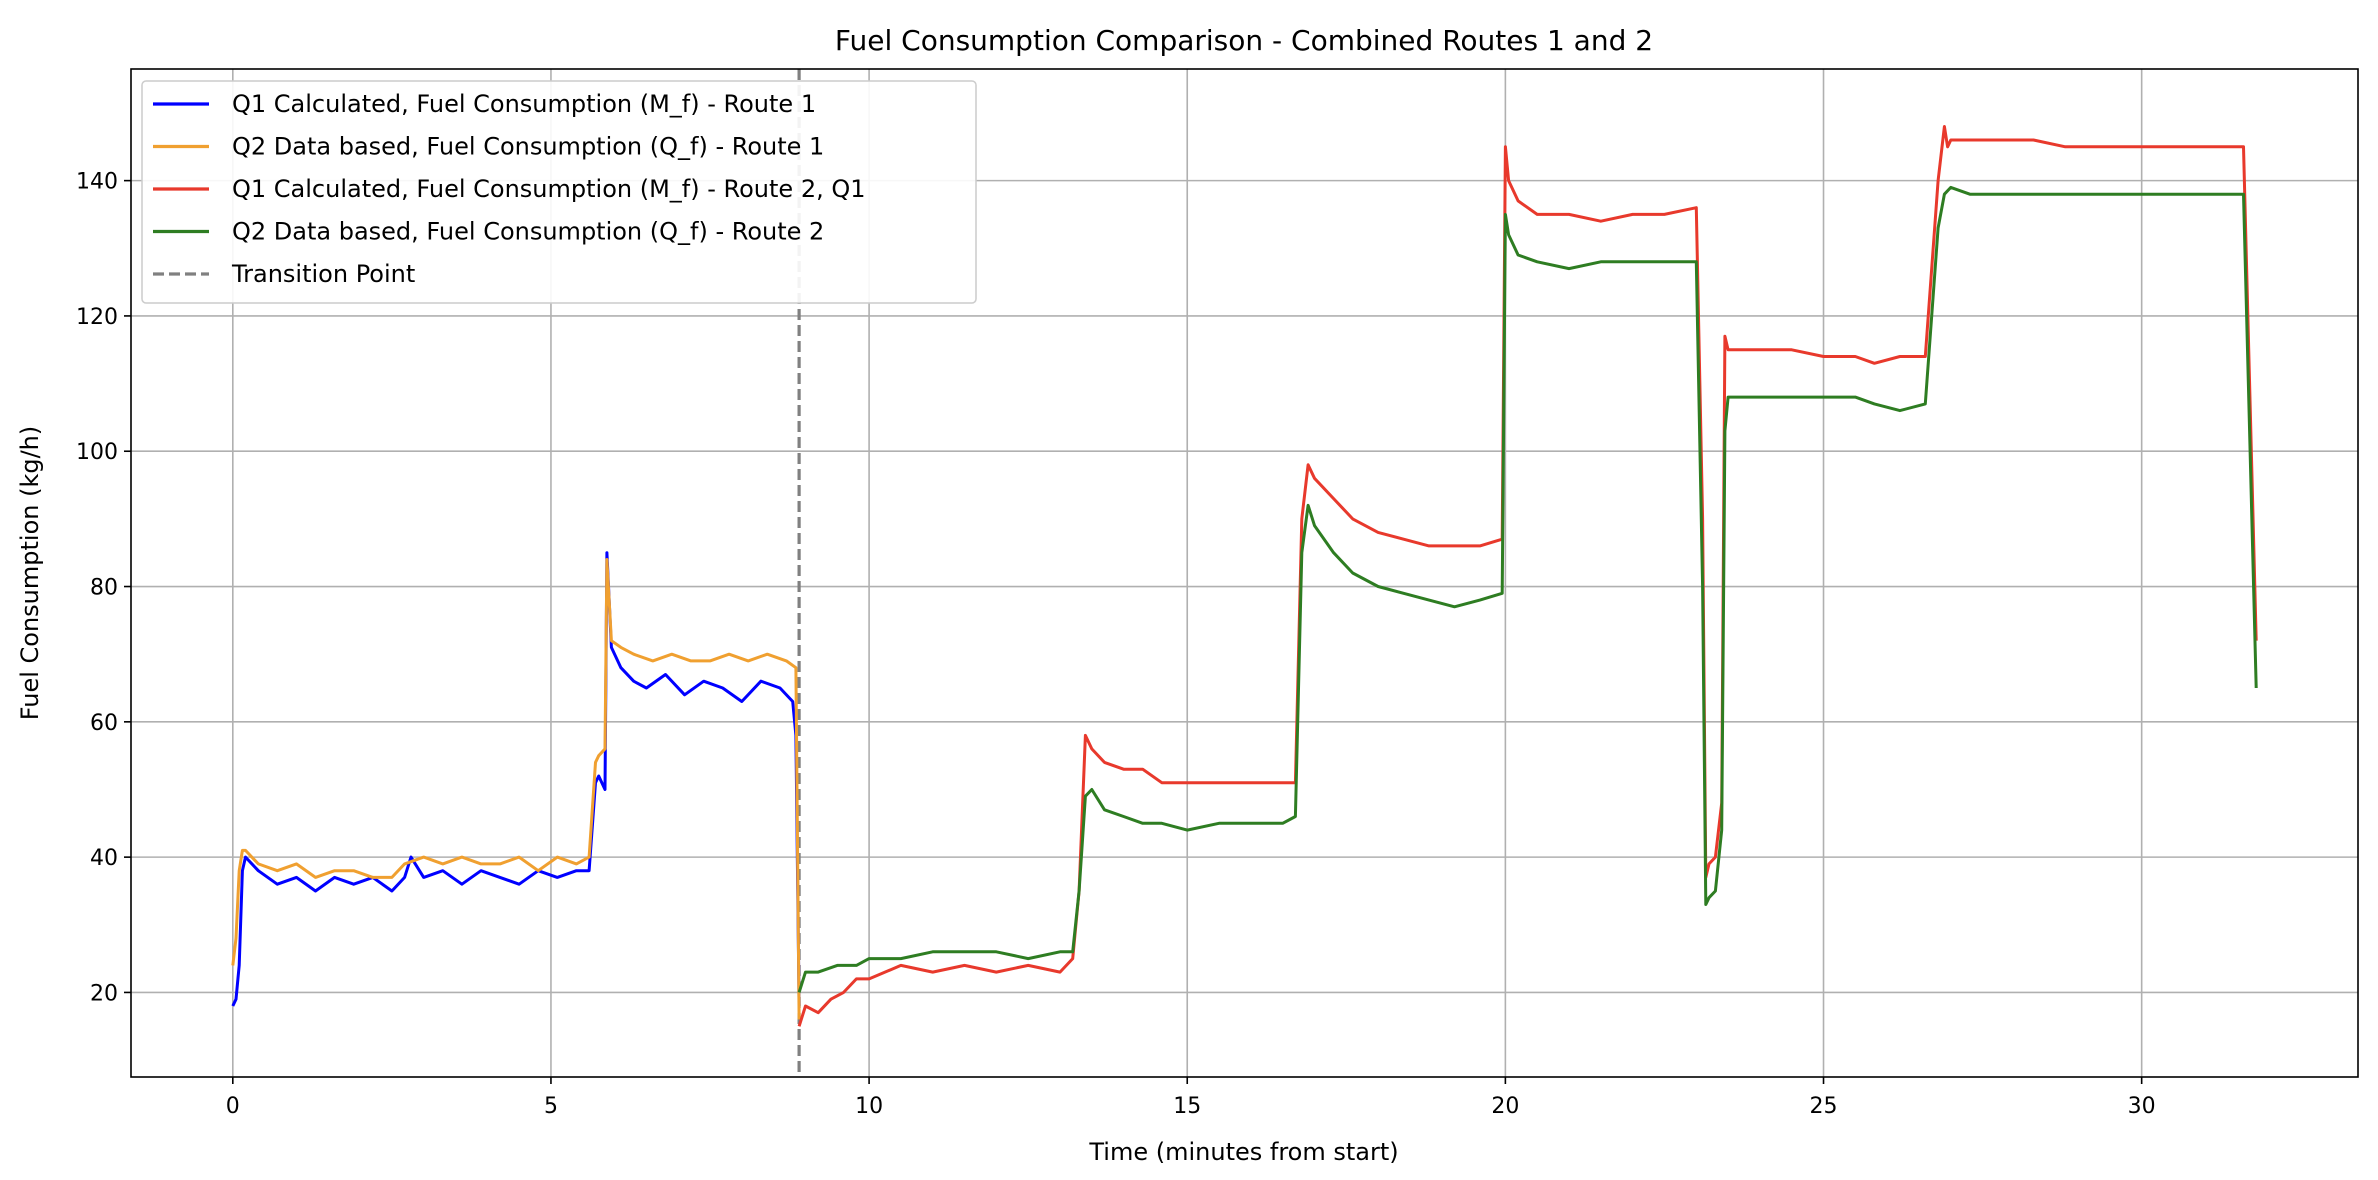 This screenshot has height=1180, width=2378. Describe the element at coordinates (1187, 1106) in the screenshot. I see `x-tick-label: 15` at that location.